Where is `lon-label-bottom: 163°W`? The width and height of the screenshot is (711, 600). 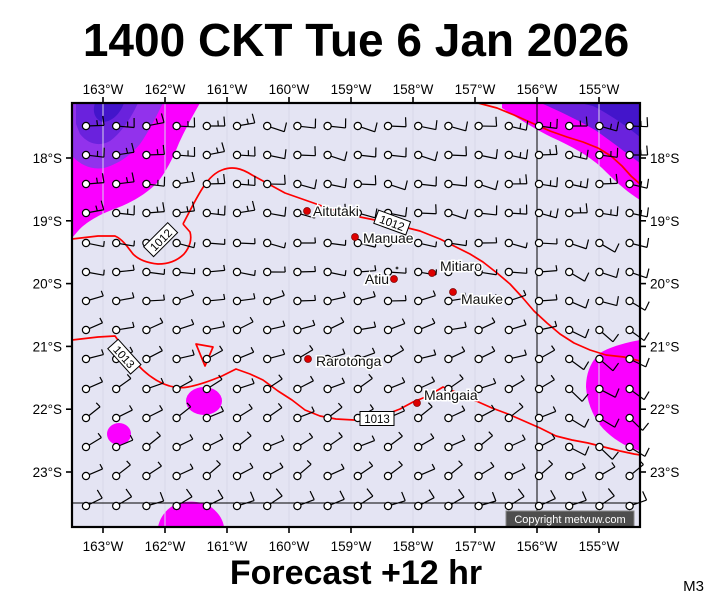 lon-label-bottom: 163°W is located at coordinates (103, 546).